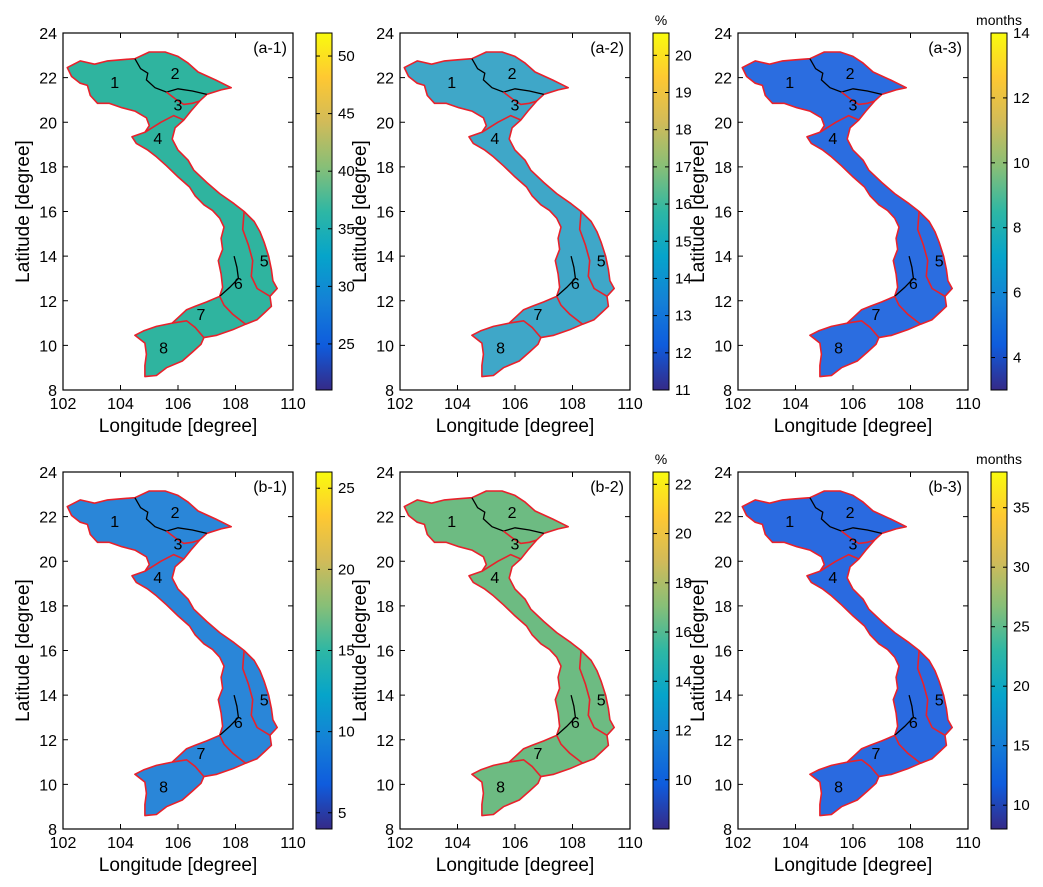  What do you see at coordinates (945, 48) in the screenshot?
I see `panel-label: (a-3)` at bounding box center [945, 48].